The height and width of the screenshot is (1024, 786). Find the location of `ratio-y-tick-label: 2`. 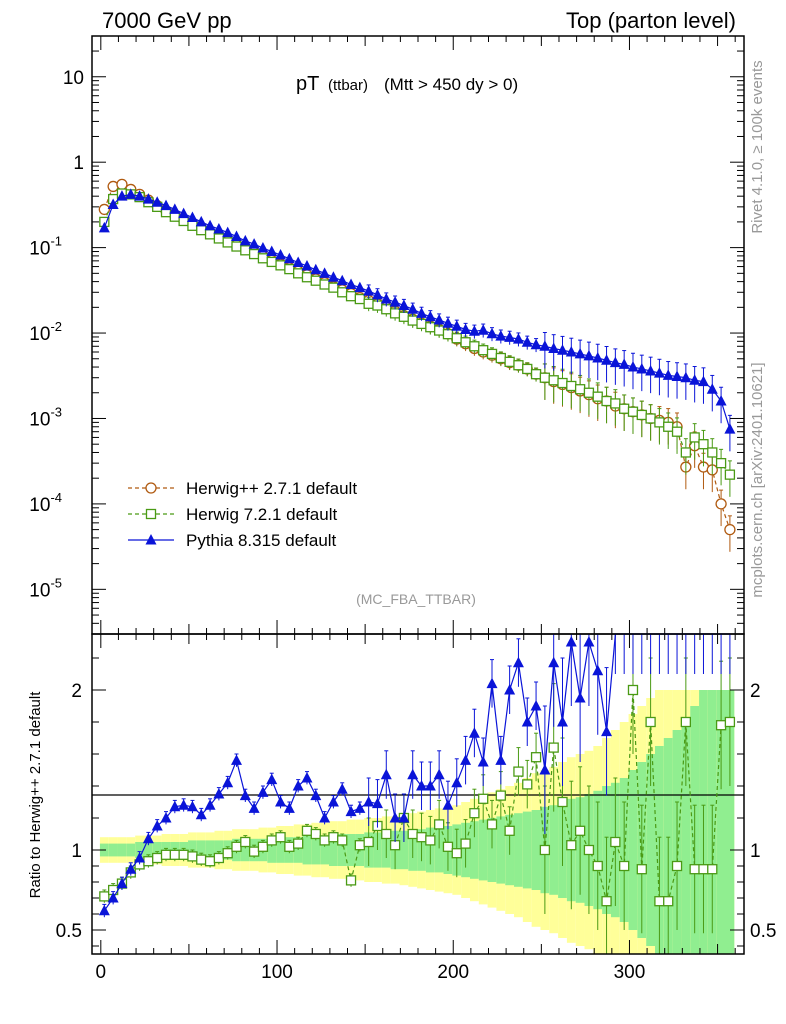

ratio-y-tick-label: 2 is located at coordinates (76, 691).